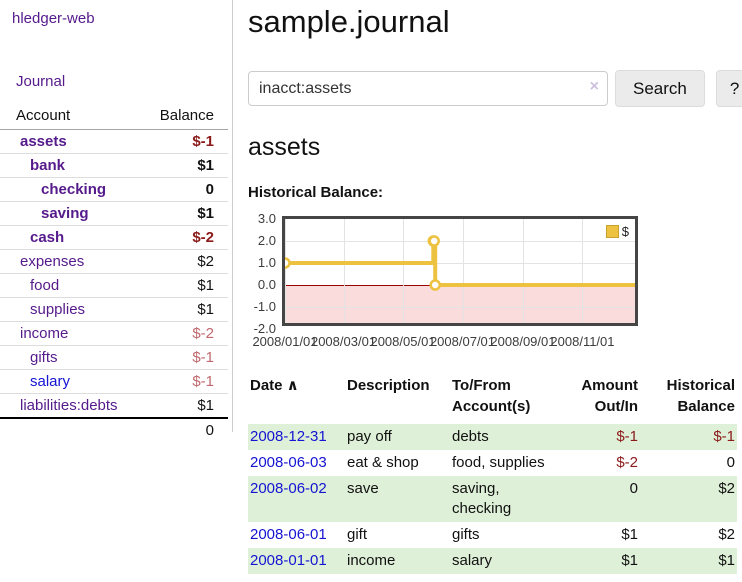 This screenshot has width=742, height=582. I want to click on account-row: checking 0, so click(114, 189).